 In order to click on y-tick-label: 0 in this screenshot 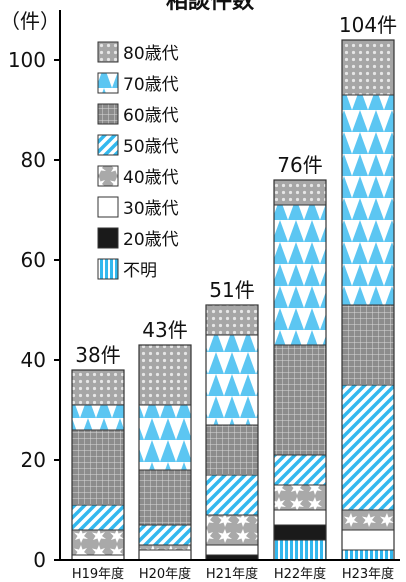, I will do `click(39, 560)`.